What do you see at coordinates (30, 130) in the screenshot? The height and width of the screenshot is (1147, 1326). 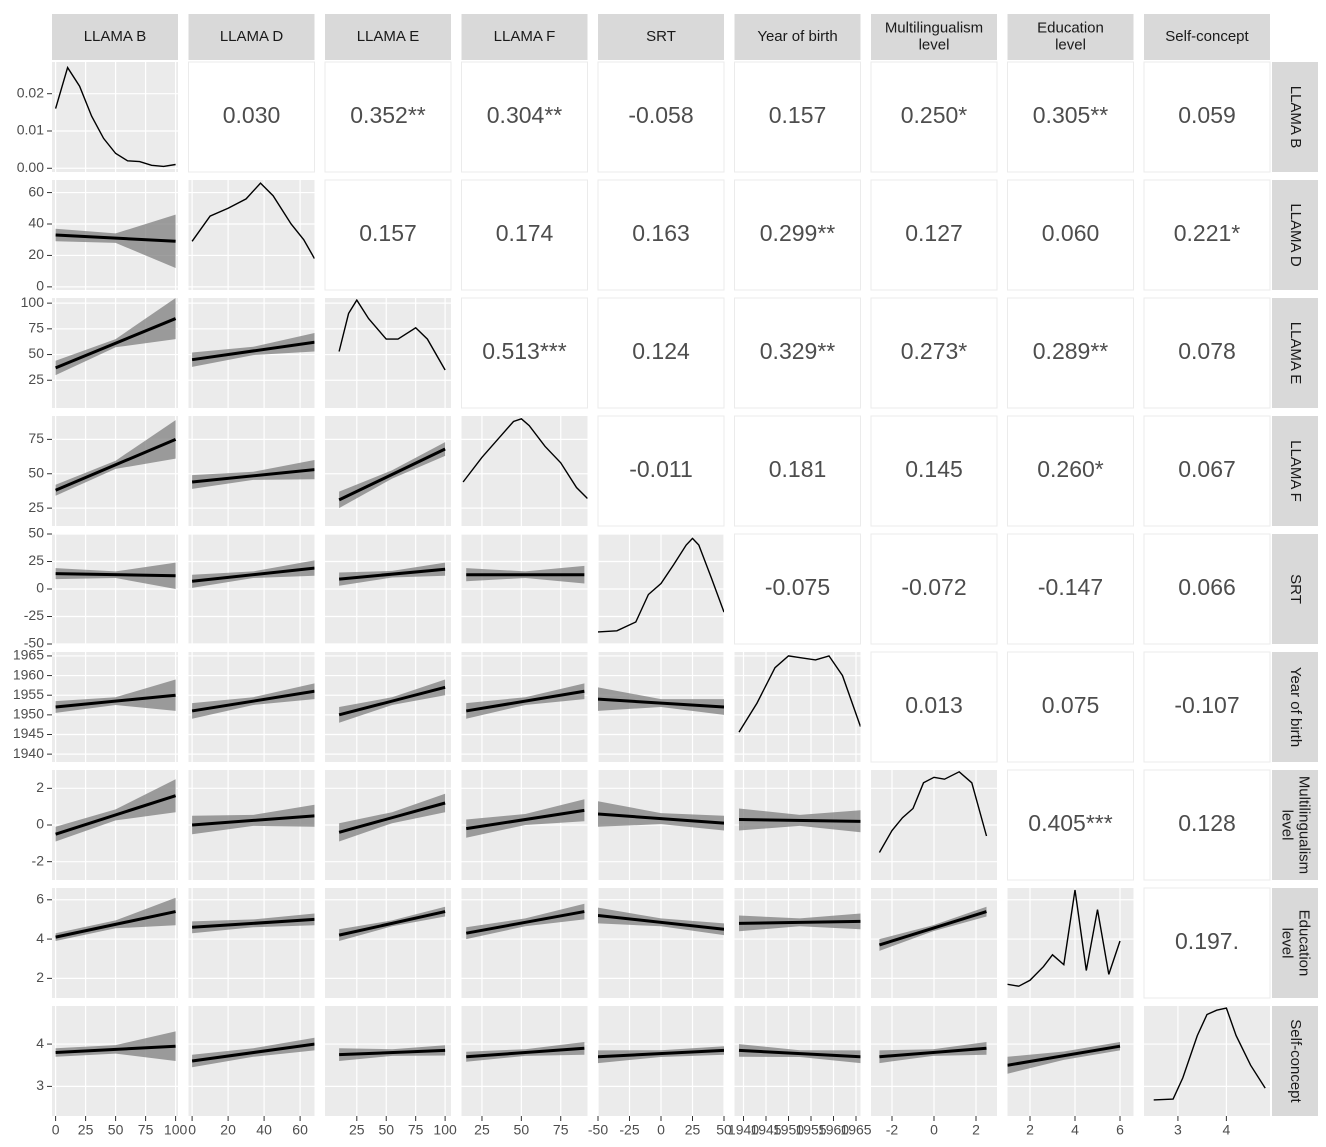 I see `y-tick-label: 0.01` at bounding box center [30, 130].